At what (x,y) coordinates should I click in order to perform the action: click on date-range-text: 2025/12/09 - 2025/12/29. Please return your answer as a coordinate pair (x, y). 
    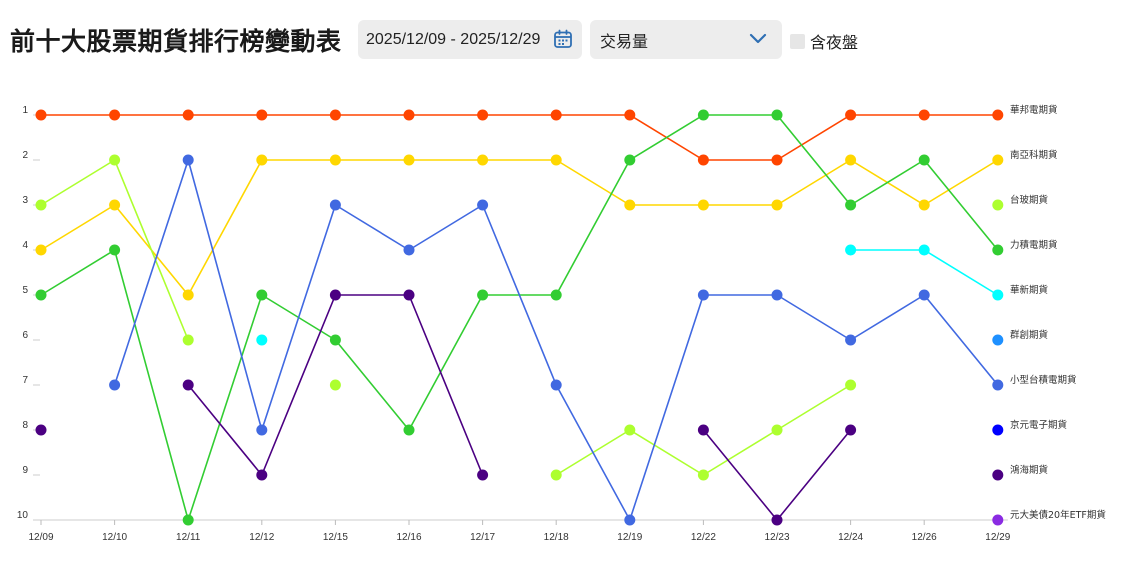
    Looking at the image, I should click on (453, 39).